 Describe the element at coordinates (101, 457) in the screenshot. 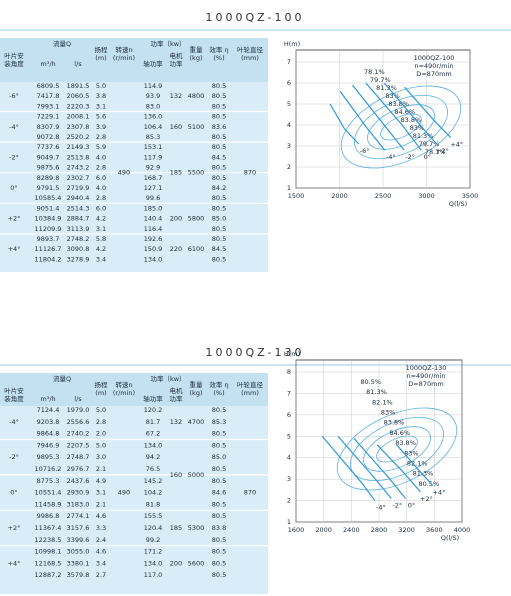

I see `table-cell: 3.0` at that location.